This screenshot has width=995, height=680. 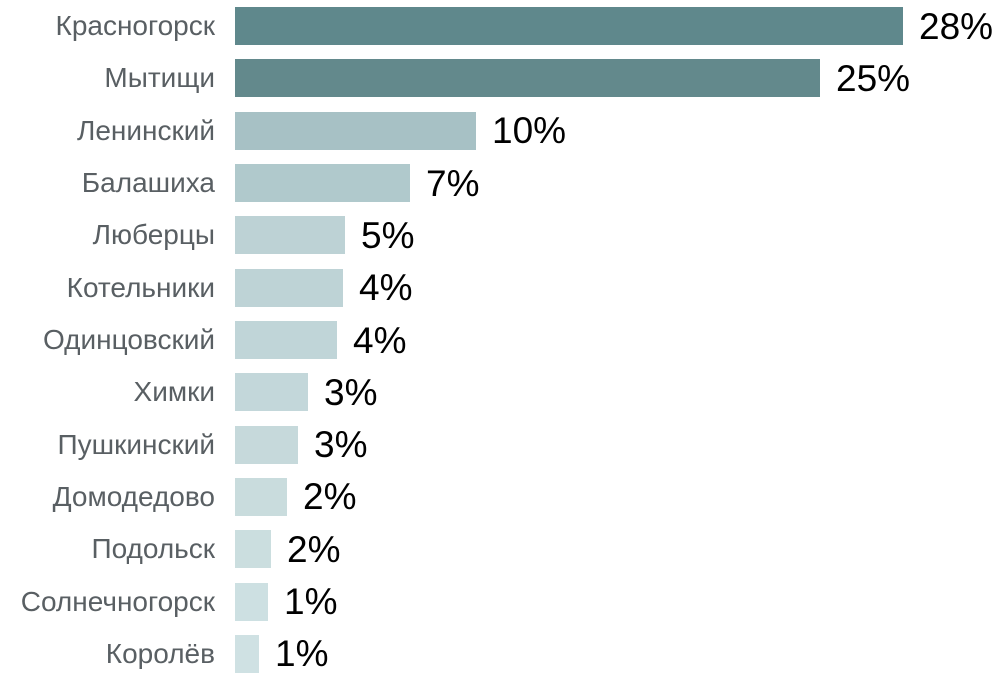 What do you see at coordinates (153, 549) in the screenshot?
I see `category-label: Подольск` at bounding box center [153, 549].